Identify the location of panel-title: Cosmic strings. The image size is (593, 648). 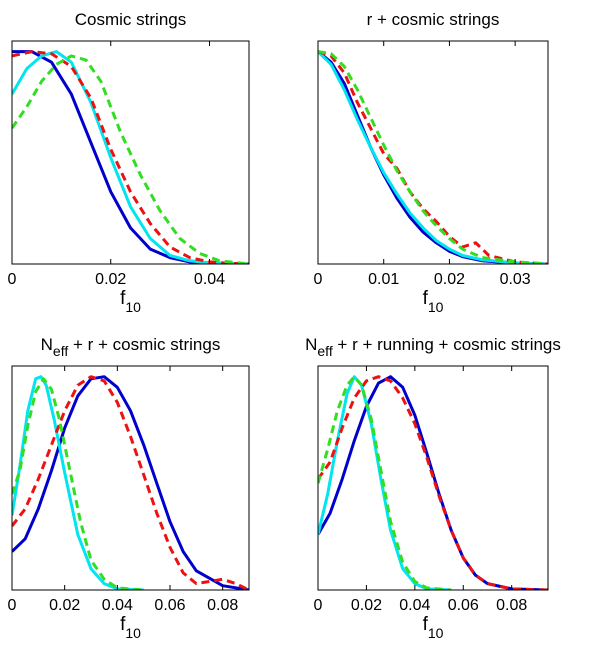
(130, 19).